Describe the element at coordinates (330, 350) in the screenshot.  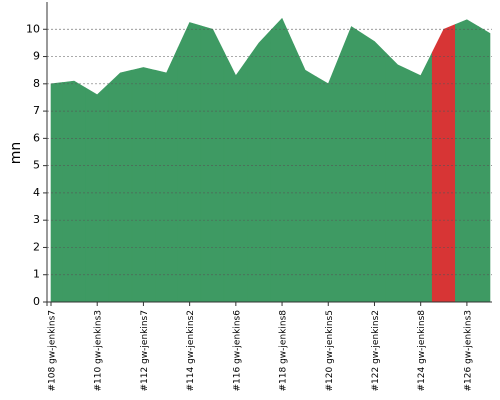
I see `x-tick-label: #120 gw-jenkins5` at that location.